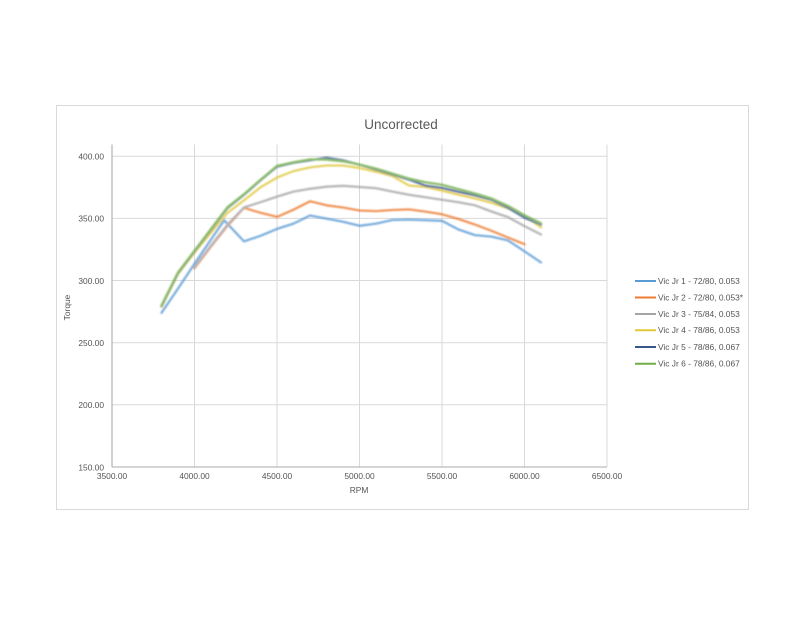 The height and width of the screenshot is (619, 800). Describe the element at coordinates (401, 124) in the screenshot. I see `svg-text: Uncorrected` at that location.